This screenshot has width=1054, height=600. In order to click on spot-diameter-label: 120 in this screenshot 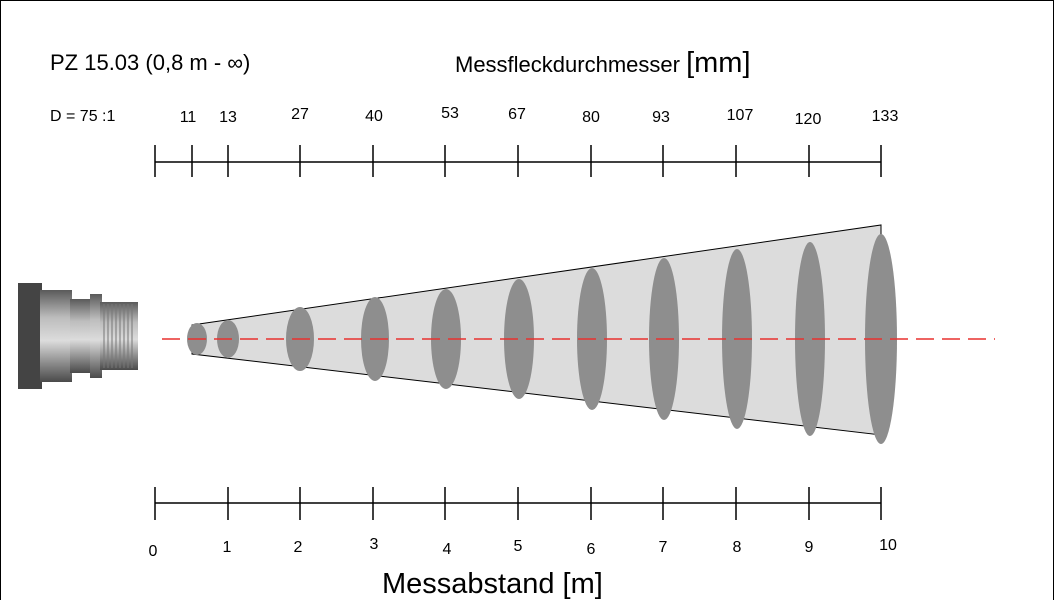, I will do `click(808, 119)`.